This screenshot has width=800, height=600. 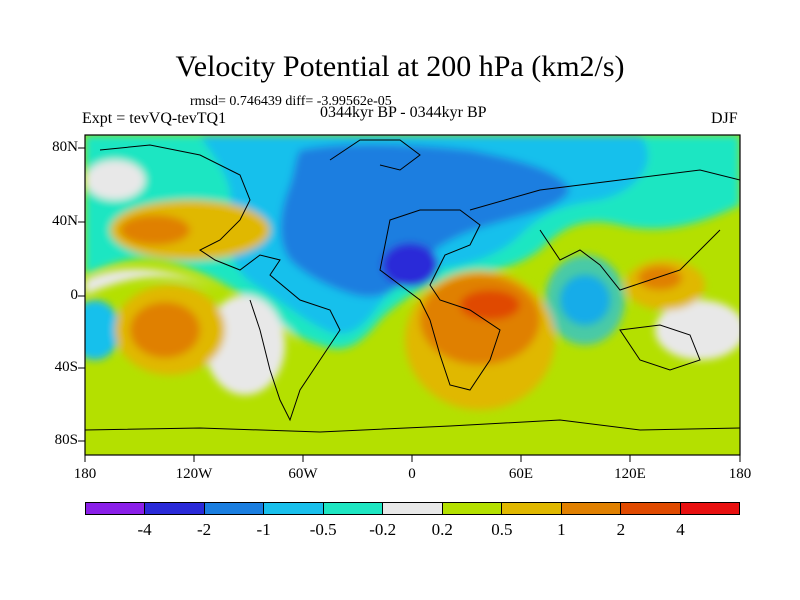 What do you see at coordinates (303, 474) in the screenshot?
I see `lon-label-60w: 60W` at bounding box center [303, 474].